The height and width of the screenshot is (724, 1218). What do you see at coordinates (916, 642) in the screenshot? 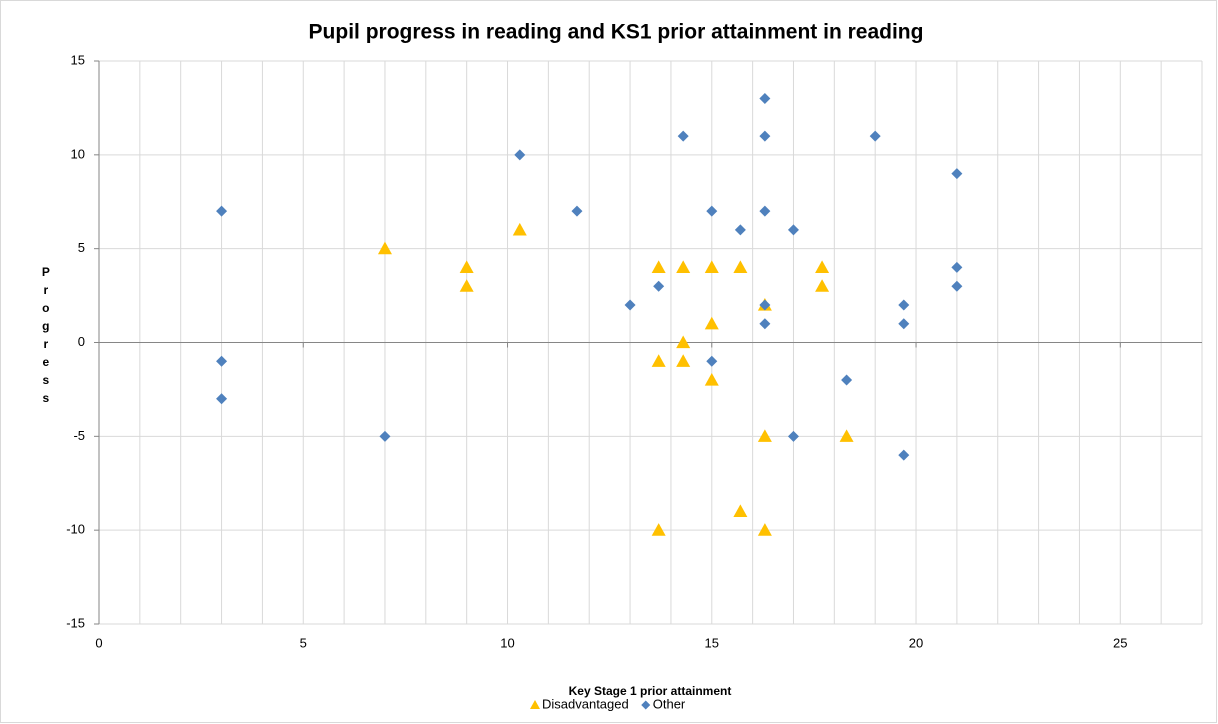
I see `x-tick-label: 20` at bounding box center [916, 642].